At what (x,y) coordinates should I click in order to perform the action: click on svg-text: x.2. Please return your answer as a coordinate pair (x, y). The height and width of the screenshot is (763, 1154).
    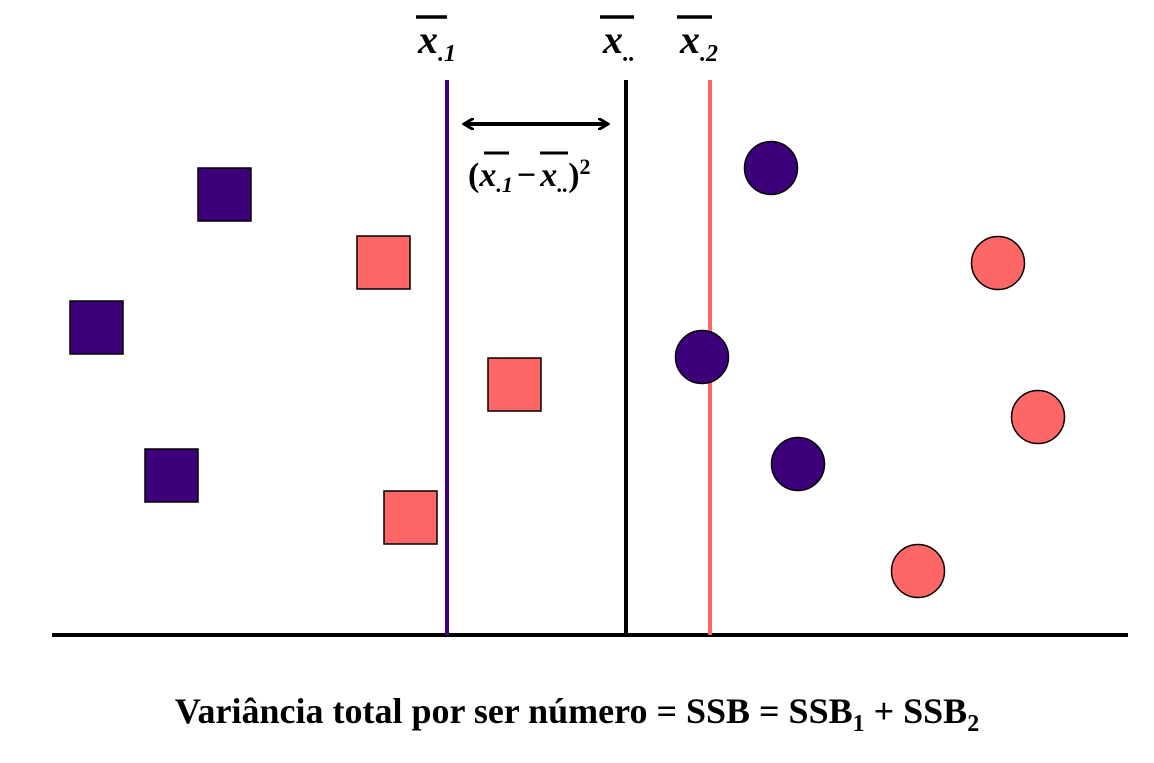
    Looking at the image, I should click on (698, 42).